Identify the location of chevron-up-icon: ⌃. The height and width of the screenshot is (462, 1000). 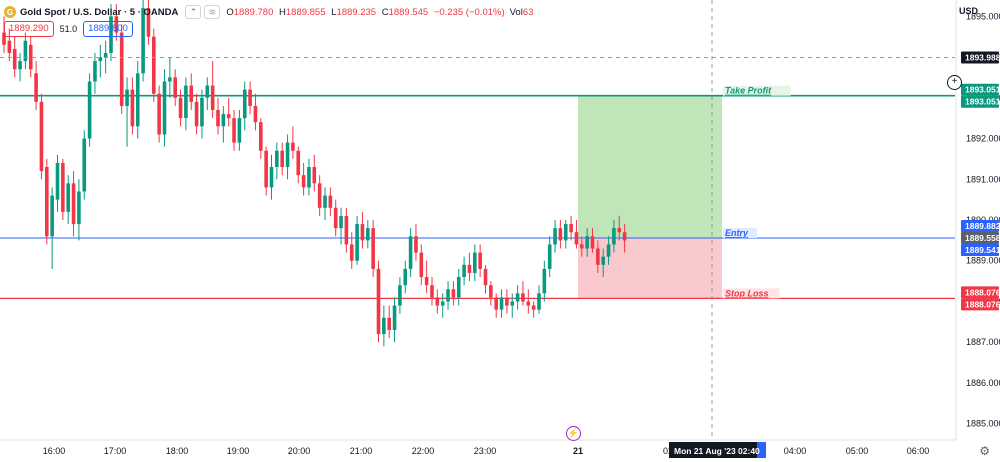
(193, 12).